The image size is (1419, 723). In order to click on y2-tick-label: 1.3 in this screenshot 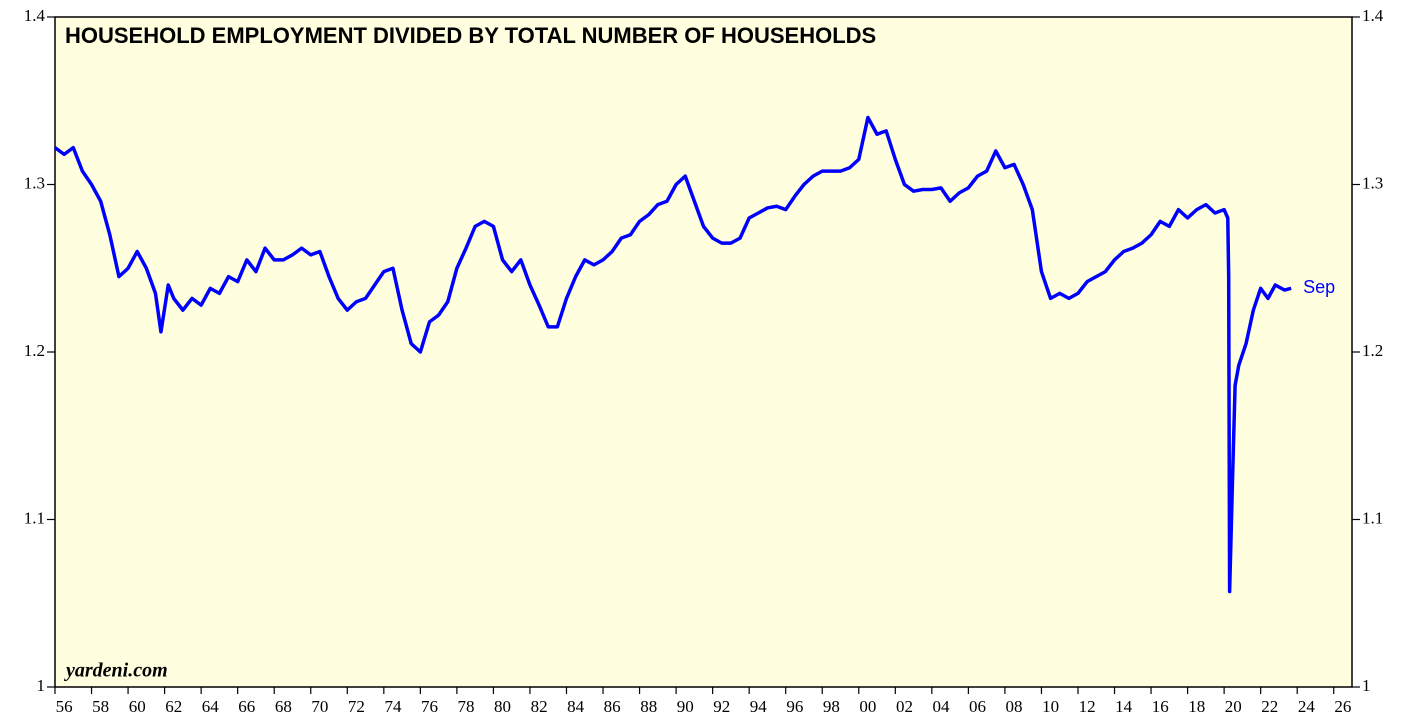, I will do `click(1372, 182)`.